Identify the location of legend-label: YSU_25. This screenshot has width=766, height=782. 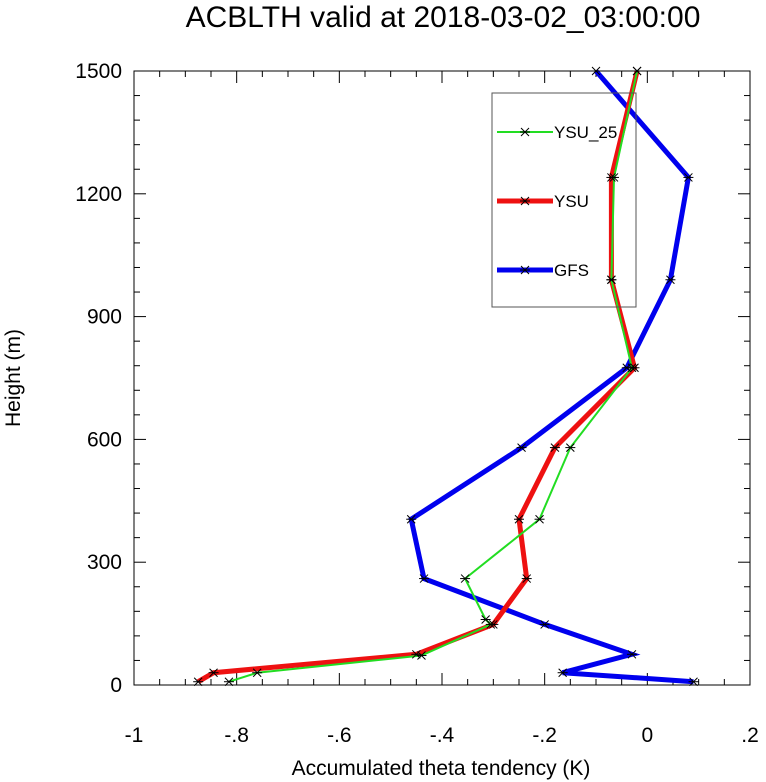
(585, 132).